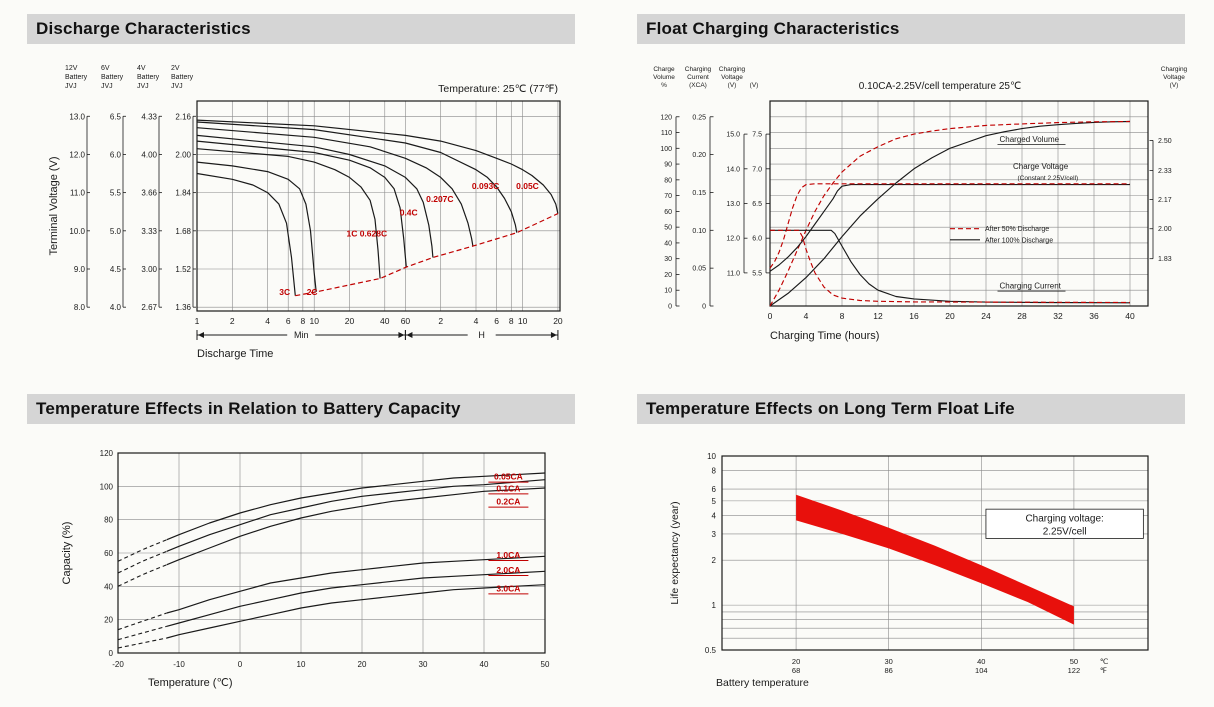 This screenshot has width=1214, height=707. I want to click on svg-text: 7.0, so click(757, 169).